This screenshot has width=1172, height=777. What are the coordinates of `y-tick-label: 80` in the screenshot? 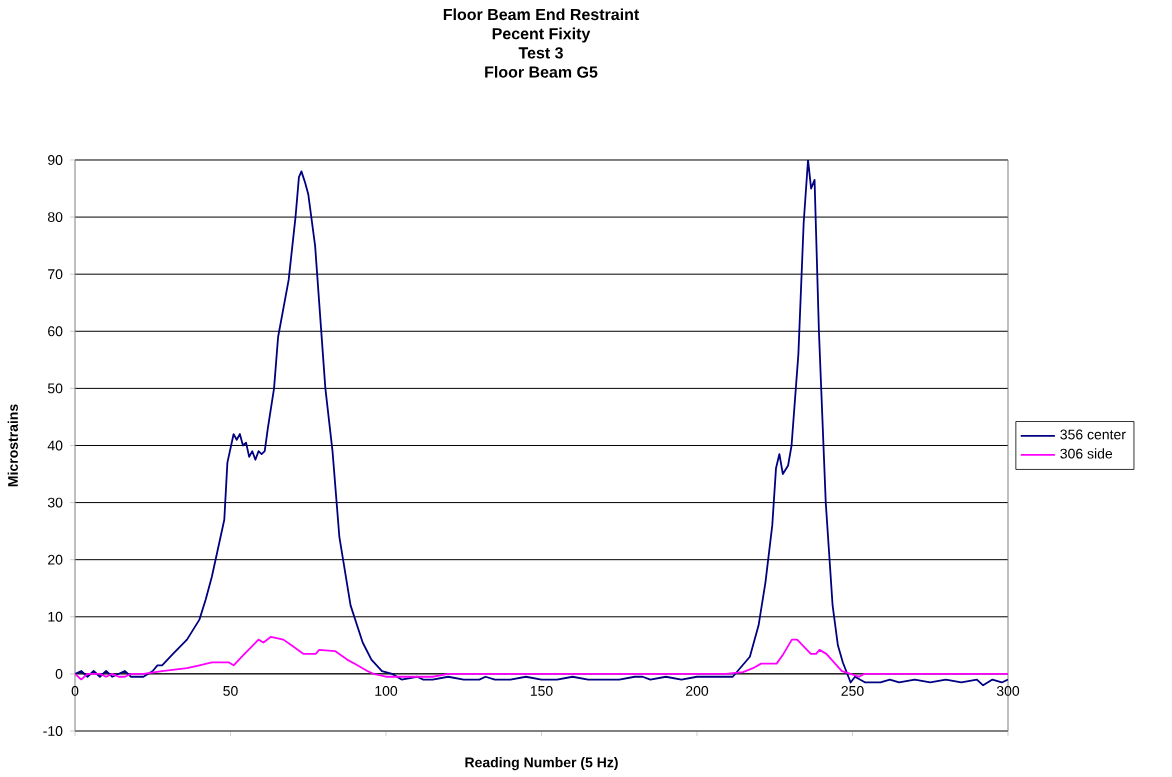 It's located at (55, 217).